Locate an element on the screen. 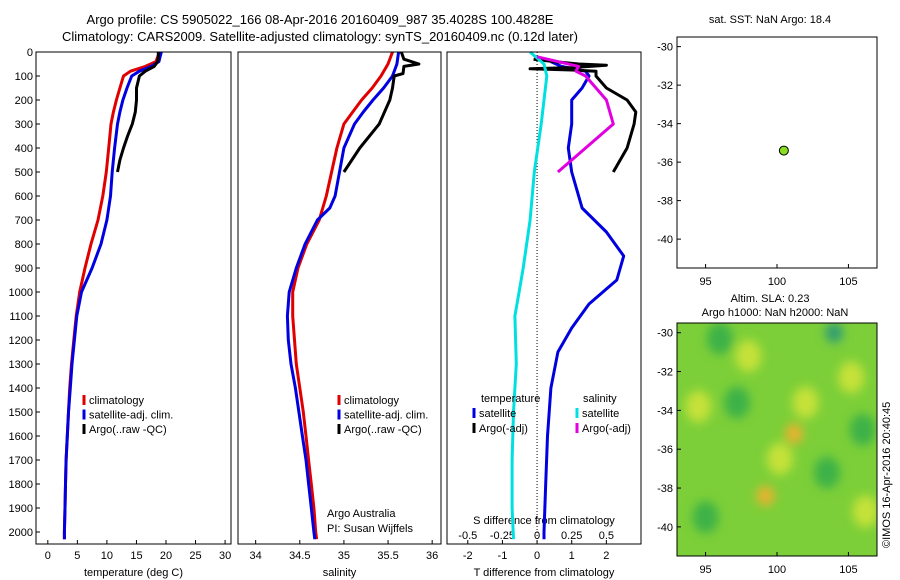  sst-map-axes: -30 -32 -34 -36 -38 -40 95 100 105 is located at coordinates (757, 165).